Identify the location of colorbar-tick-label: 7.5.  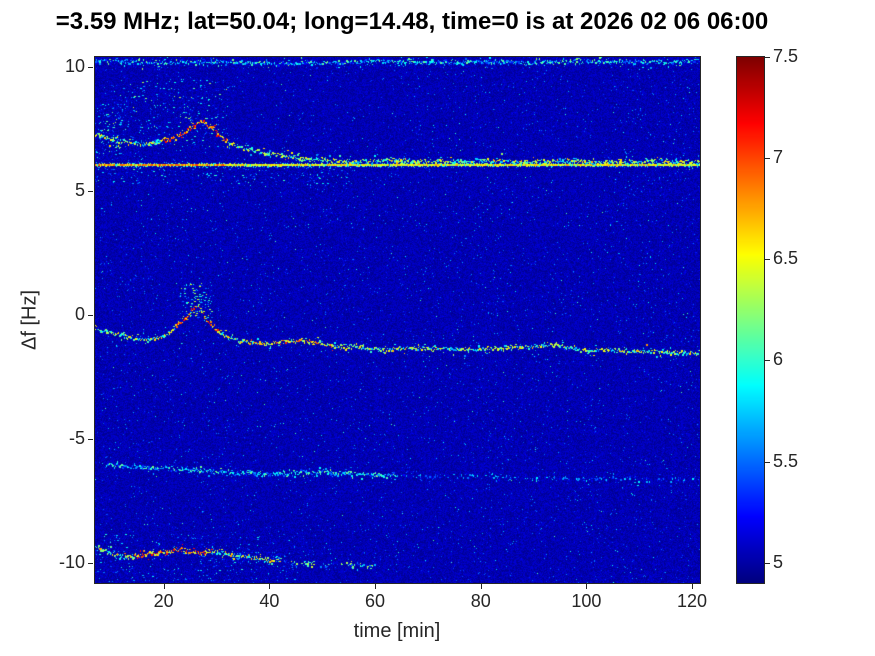
(786, 56).